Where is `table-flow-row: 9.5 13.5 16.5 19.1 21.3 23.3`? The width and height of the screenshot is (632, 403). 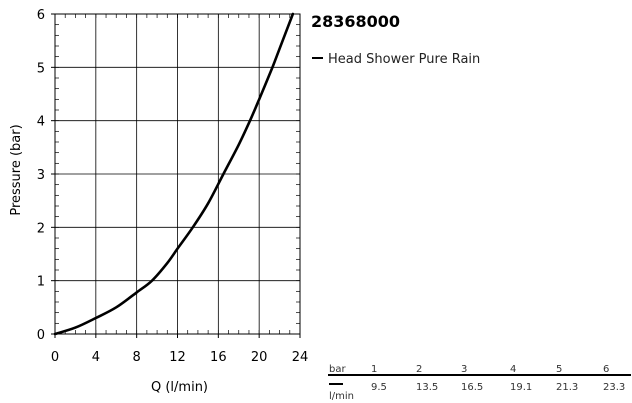 table-flow-row: 9.5 13.5 16.5 19.1 21.3 23.3 is located at coordinates (498, 387).